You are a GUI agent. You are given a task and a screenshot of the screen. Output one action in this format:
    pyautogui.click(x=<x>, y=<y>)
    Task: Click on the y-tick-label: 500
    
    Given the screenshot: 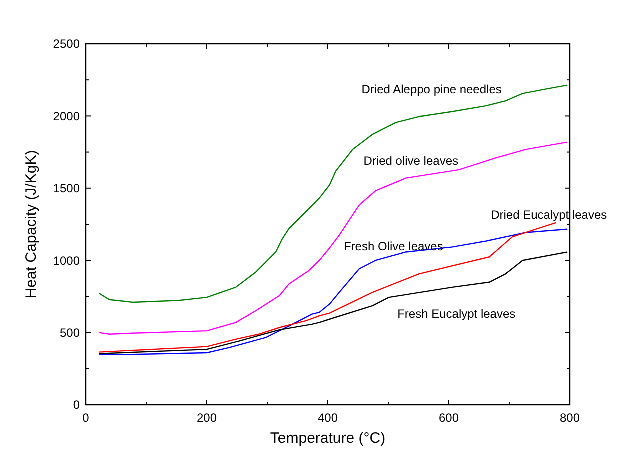 What is the action you would take?
    pyautogui.click(x=70, y=333)
    